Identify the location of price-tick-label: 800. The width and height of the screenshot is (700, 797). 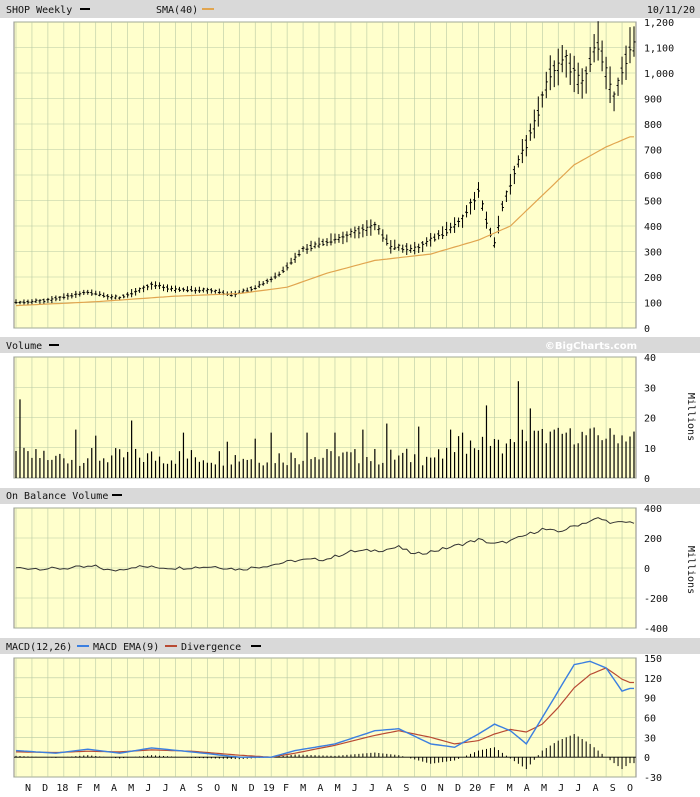
(653, 125).